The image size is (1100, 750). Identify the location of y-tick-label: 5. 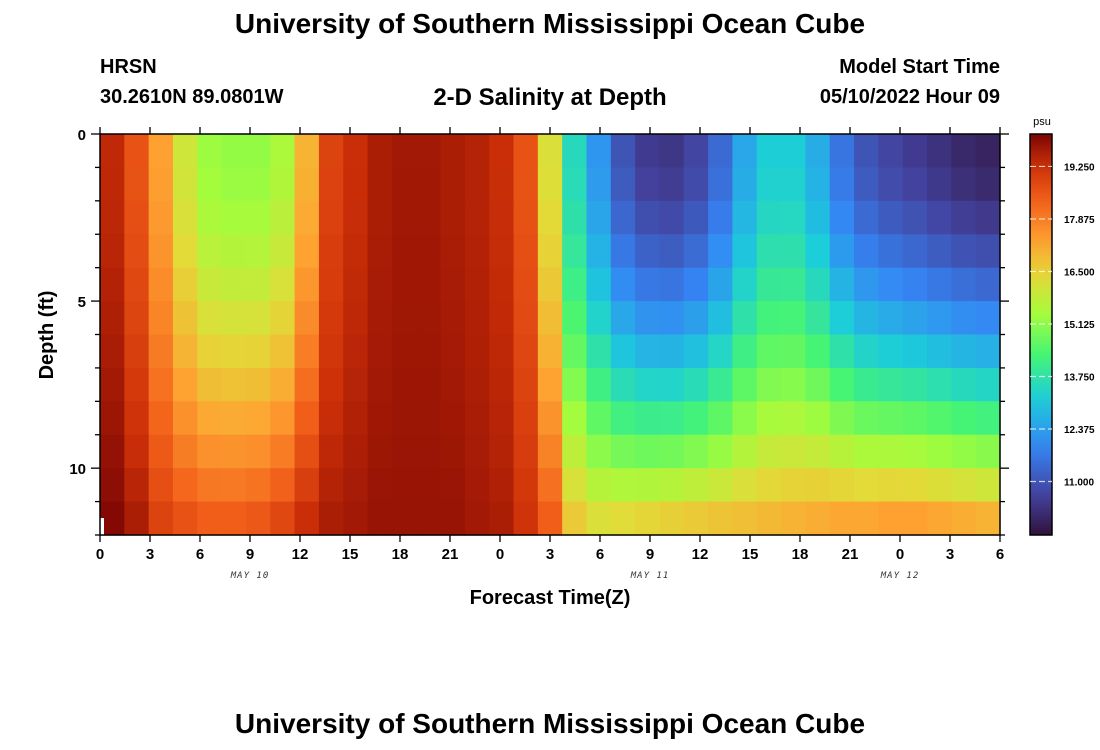
(82, 302).